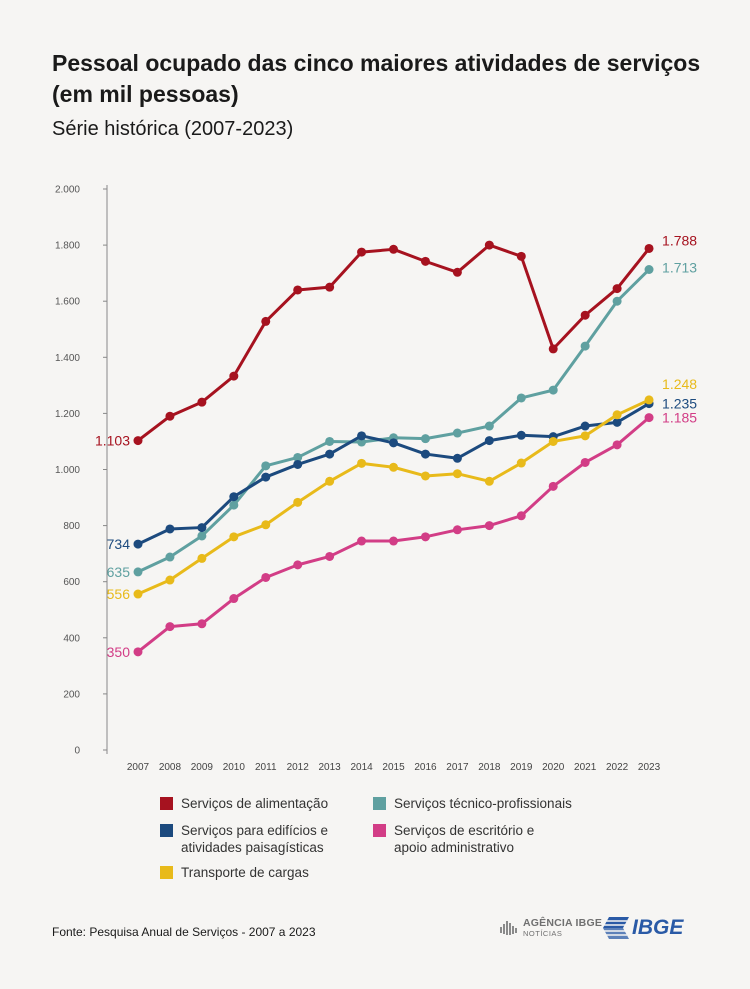 Image resolution: width=750 pixels, height=989 pixels. What do you see at coordinates (252, 847) in the screenshot?
I see `legend-label: atividades paisagísticas` at bounding box center [252, 847].